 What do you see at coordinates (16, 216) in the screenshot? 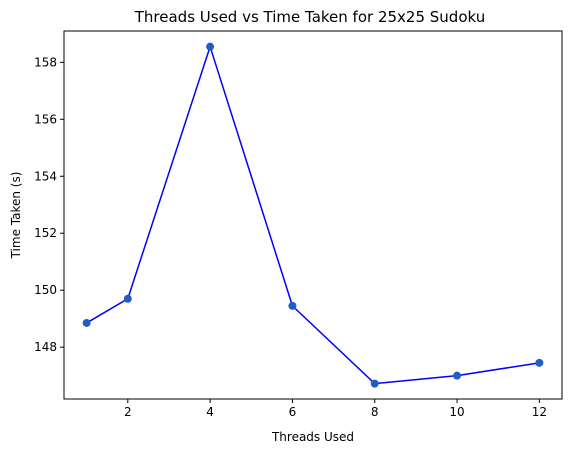
I see `y-axis-label: Time Taken (s)` at bounding box center [16, 216].